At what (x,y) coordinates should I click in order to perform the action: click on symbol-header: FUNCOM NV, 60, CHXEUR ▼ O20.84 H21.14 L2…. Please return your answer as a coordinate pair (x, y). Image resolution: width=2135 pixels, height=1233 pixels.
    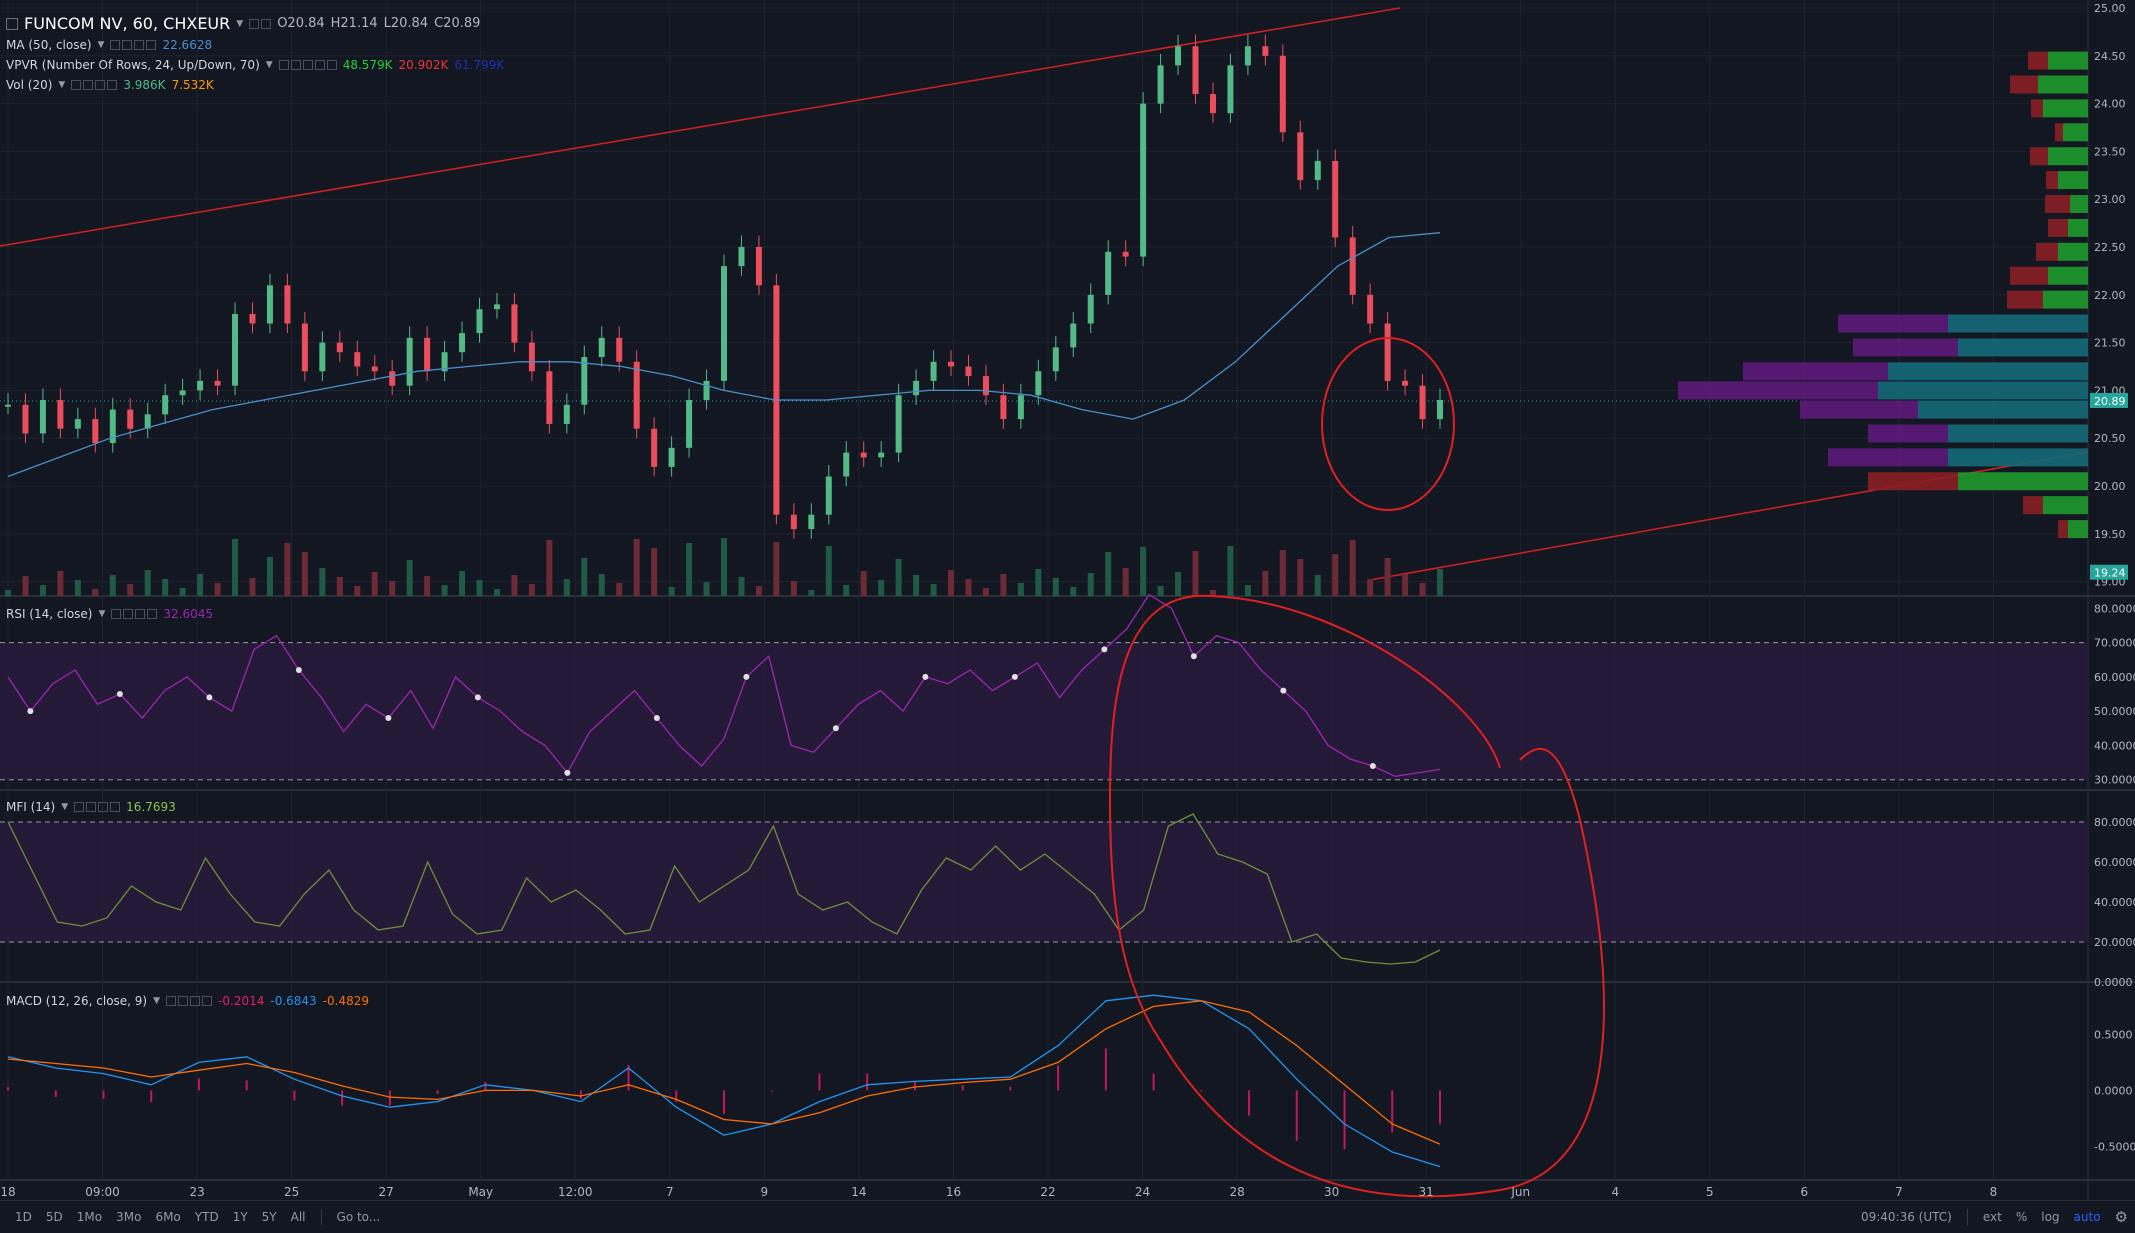
    Looking at the image, I should click on (243, 23).